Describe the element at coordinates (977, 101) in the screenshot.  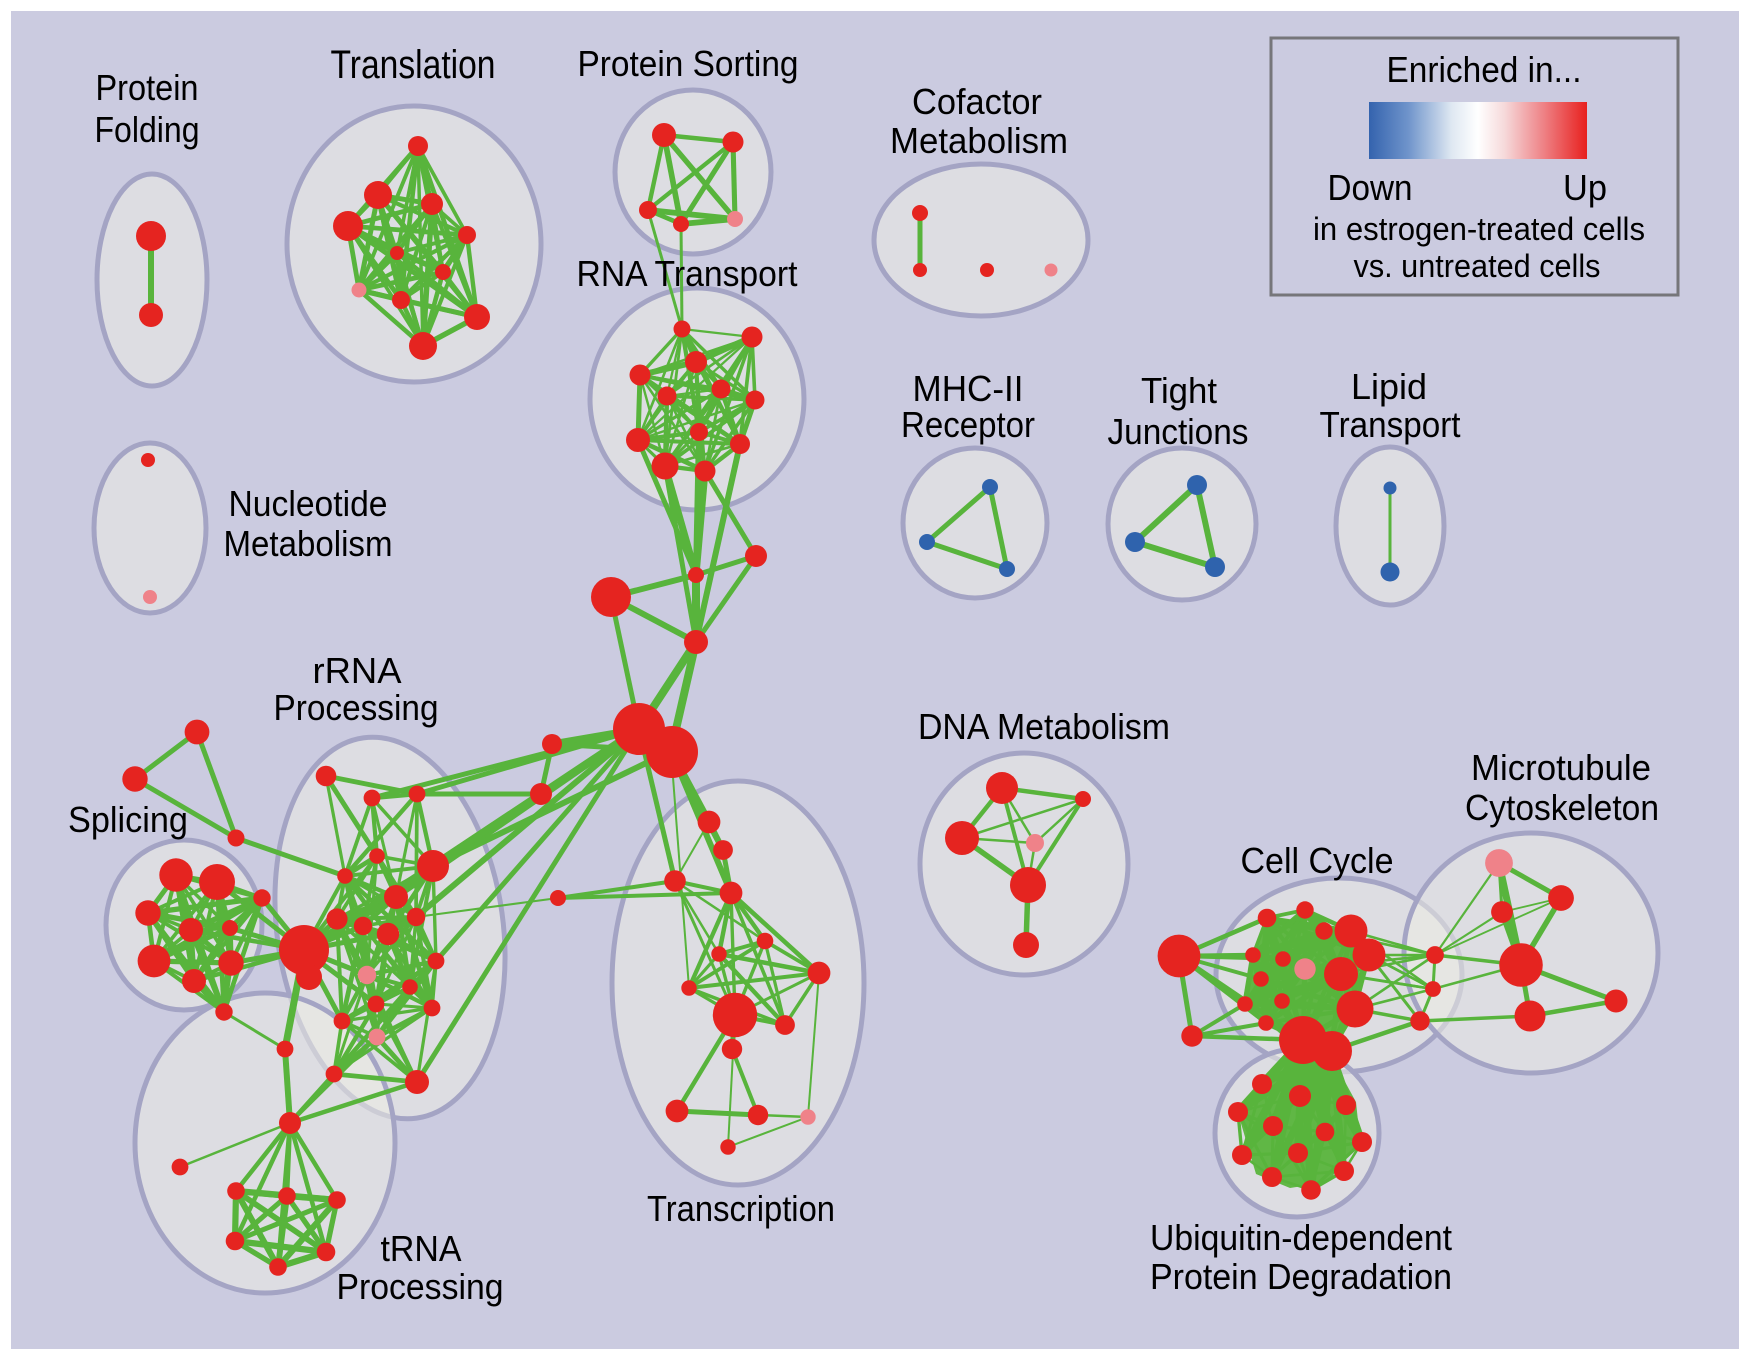
I see `svg-text: Cofactor` at that location.